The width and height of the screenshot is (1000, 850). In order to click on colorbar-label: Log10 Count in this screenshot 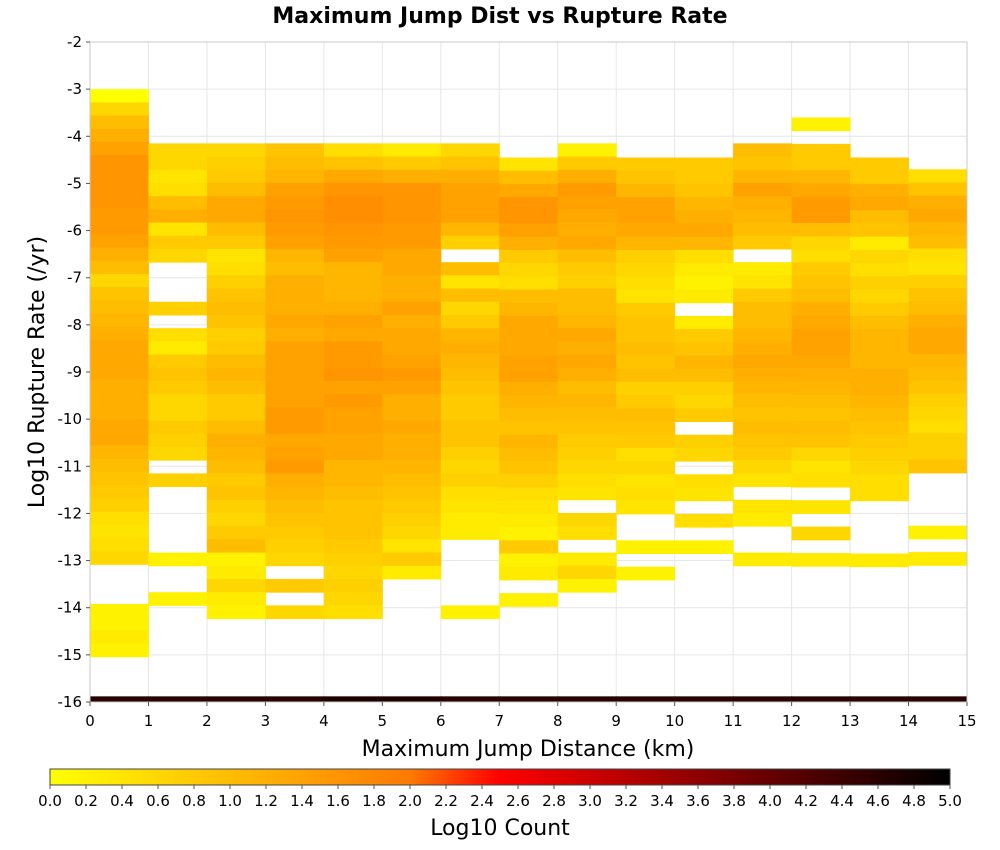, I will do `click(500, 828)`.